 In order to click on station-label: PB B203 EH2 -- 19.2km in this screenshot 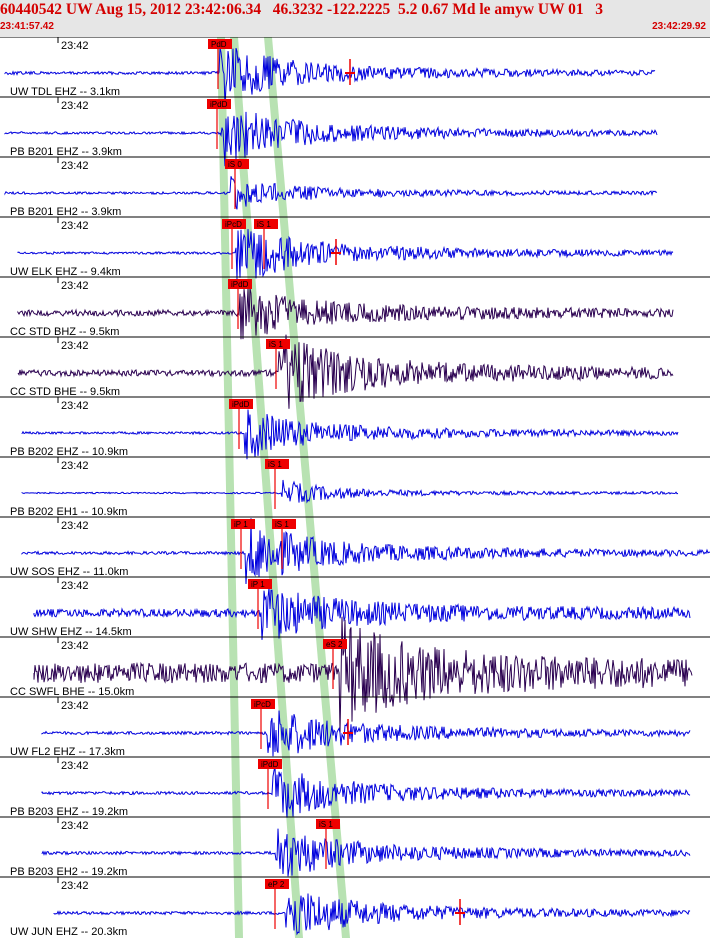, I will do `click(68, 872)`.